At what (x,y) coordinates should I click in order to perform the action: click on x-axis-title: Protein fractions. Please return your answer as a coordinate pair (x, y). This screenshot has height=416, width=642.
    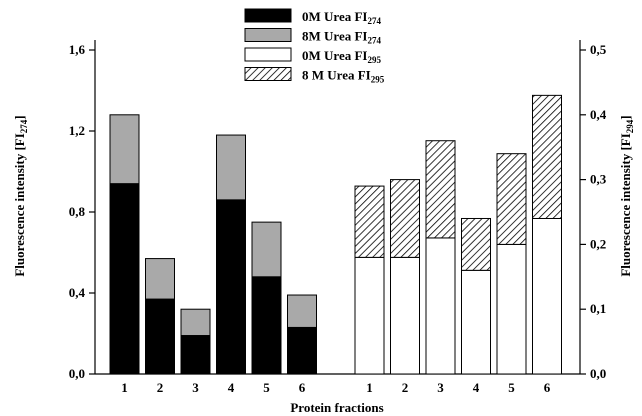
    Looking at the image, I should click on (336, 407).